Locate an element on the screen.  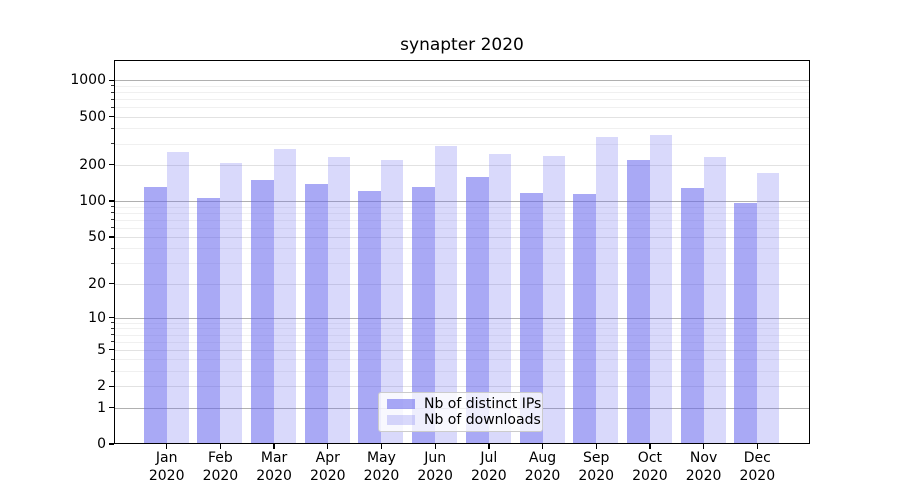
x-tick-label: Nov 2020 is located at coordinates (704, 467).